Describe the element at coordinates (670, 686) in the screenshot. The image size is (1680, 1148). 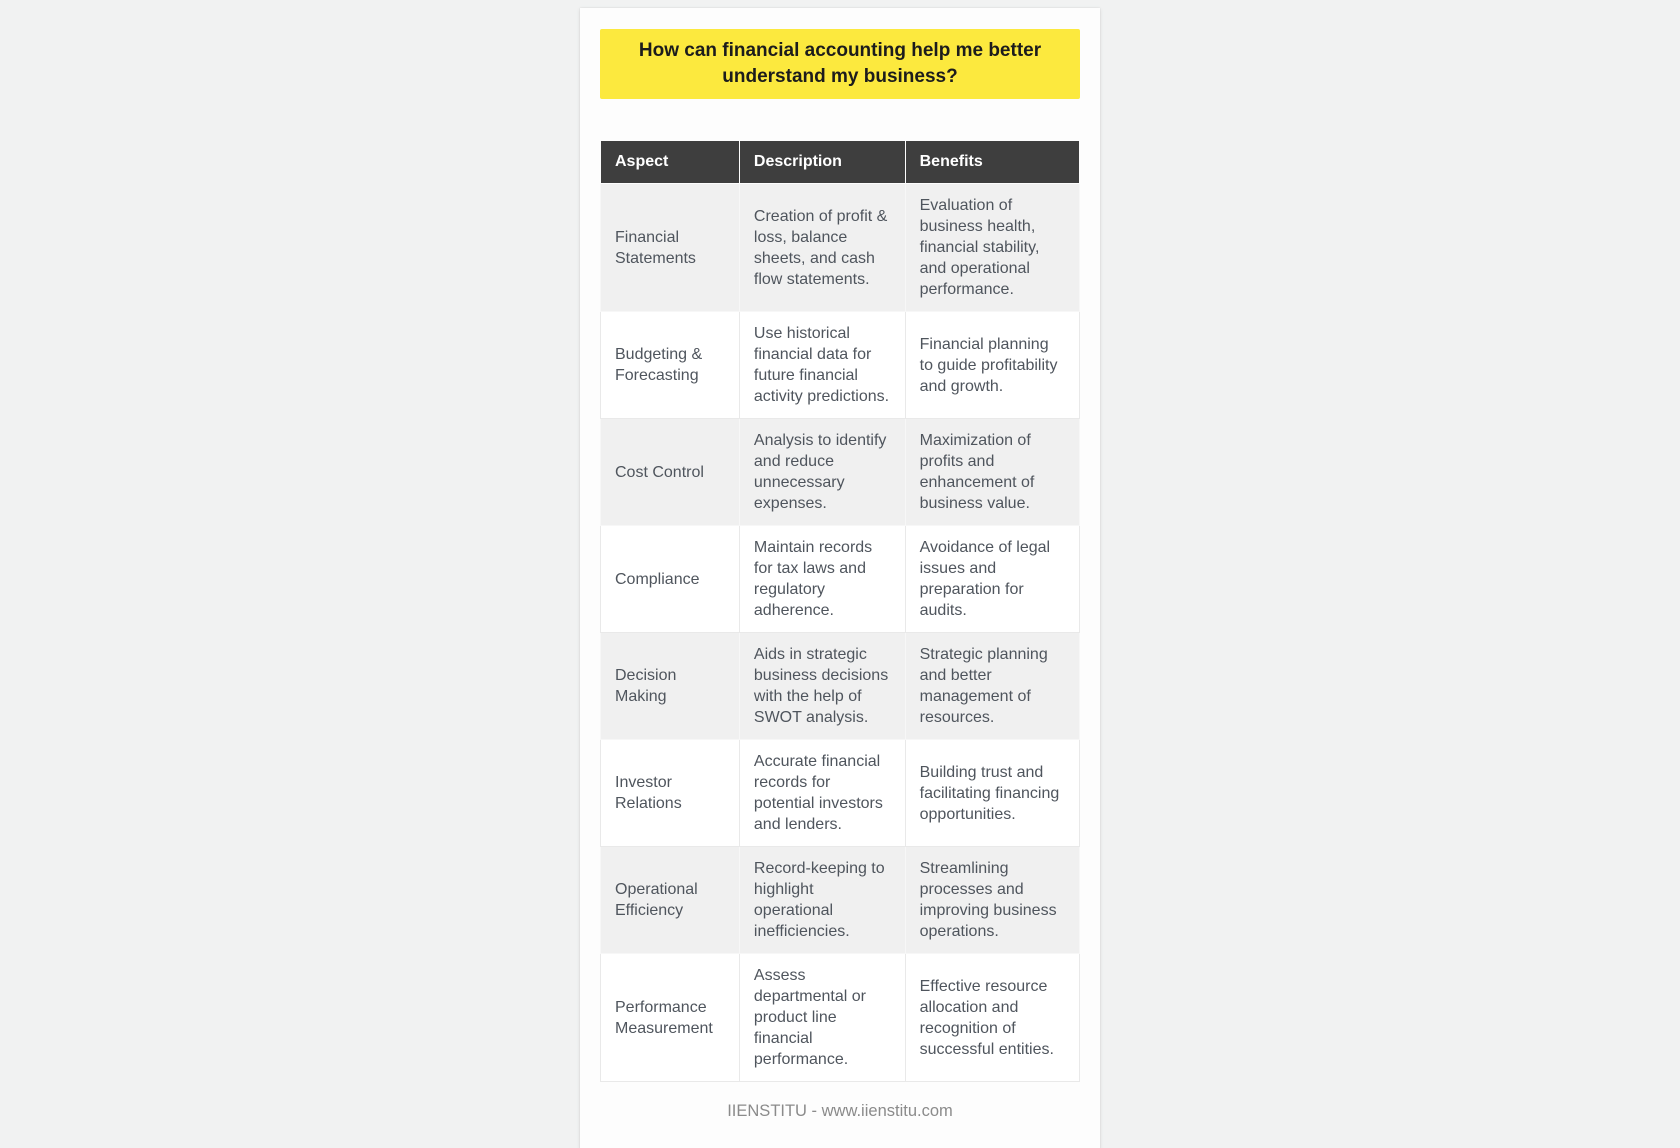
I see `cell-aspect: Decision Making` at that location.